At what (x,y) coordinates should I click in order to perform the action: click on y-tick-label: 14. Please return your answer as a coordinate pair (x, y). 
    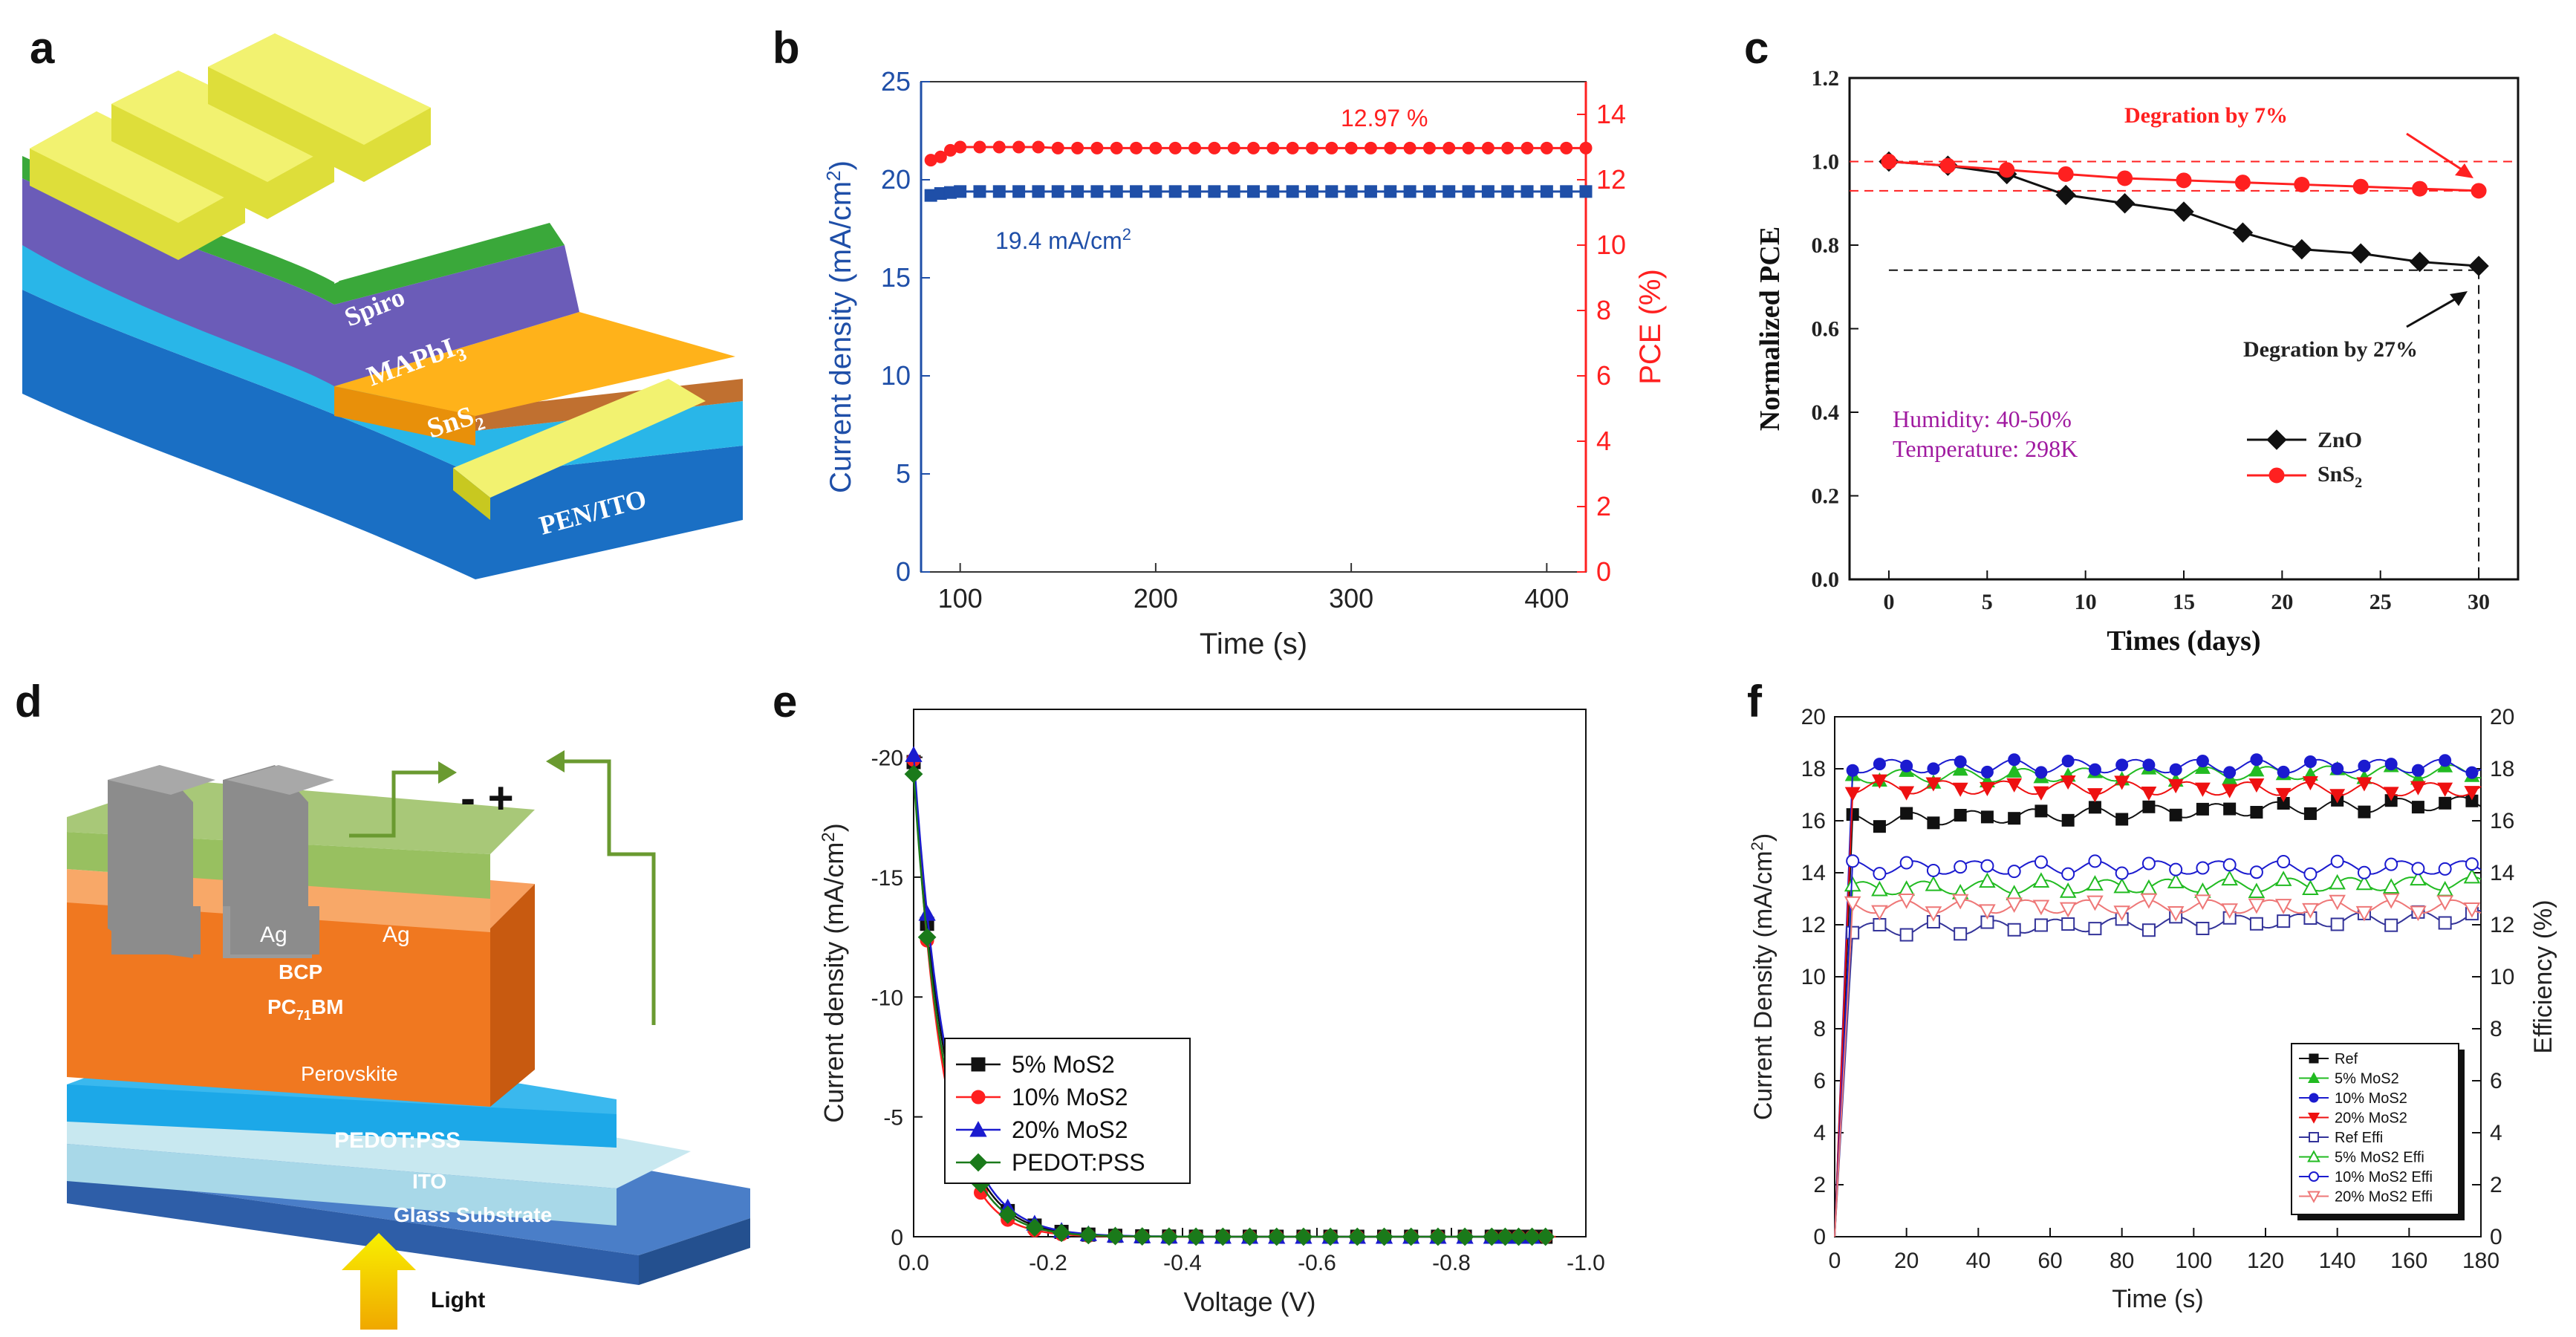
    Looking at the image, I should click on (1814, 873).